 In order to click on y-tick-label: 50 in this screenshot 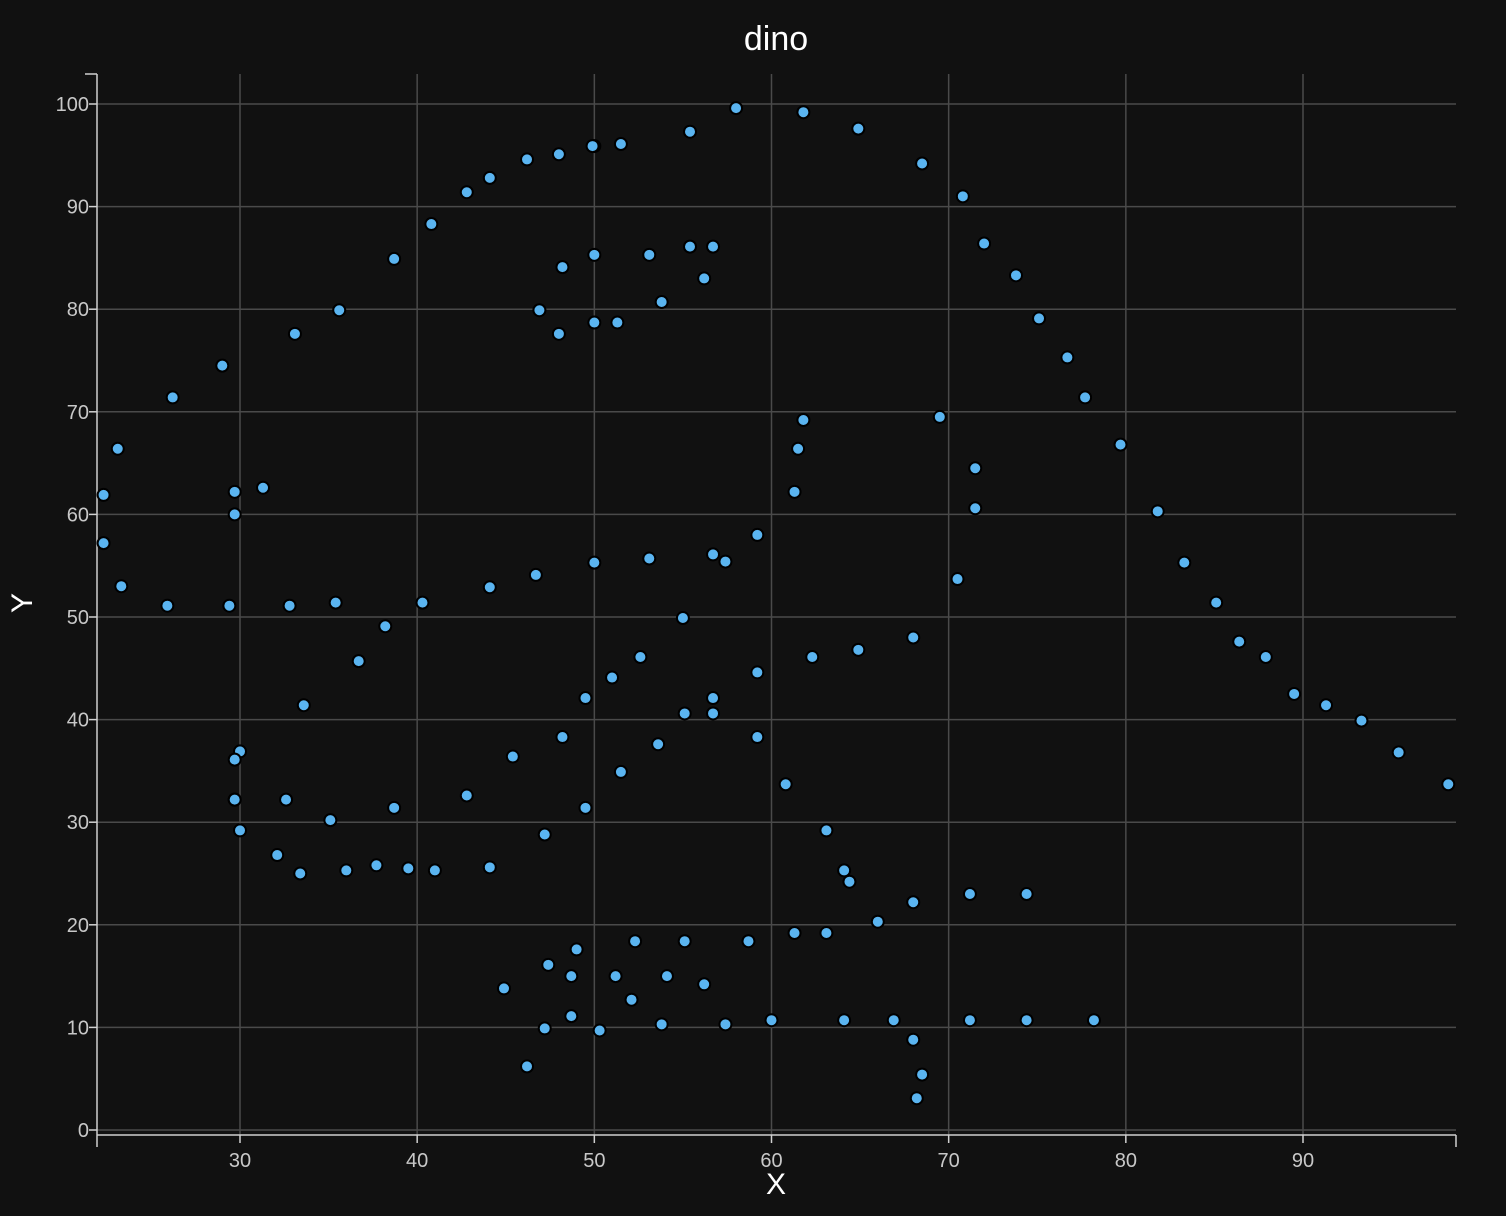, I will do `click(78, 618)`.